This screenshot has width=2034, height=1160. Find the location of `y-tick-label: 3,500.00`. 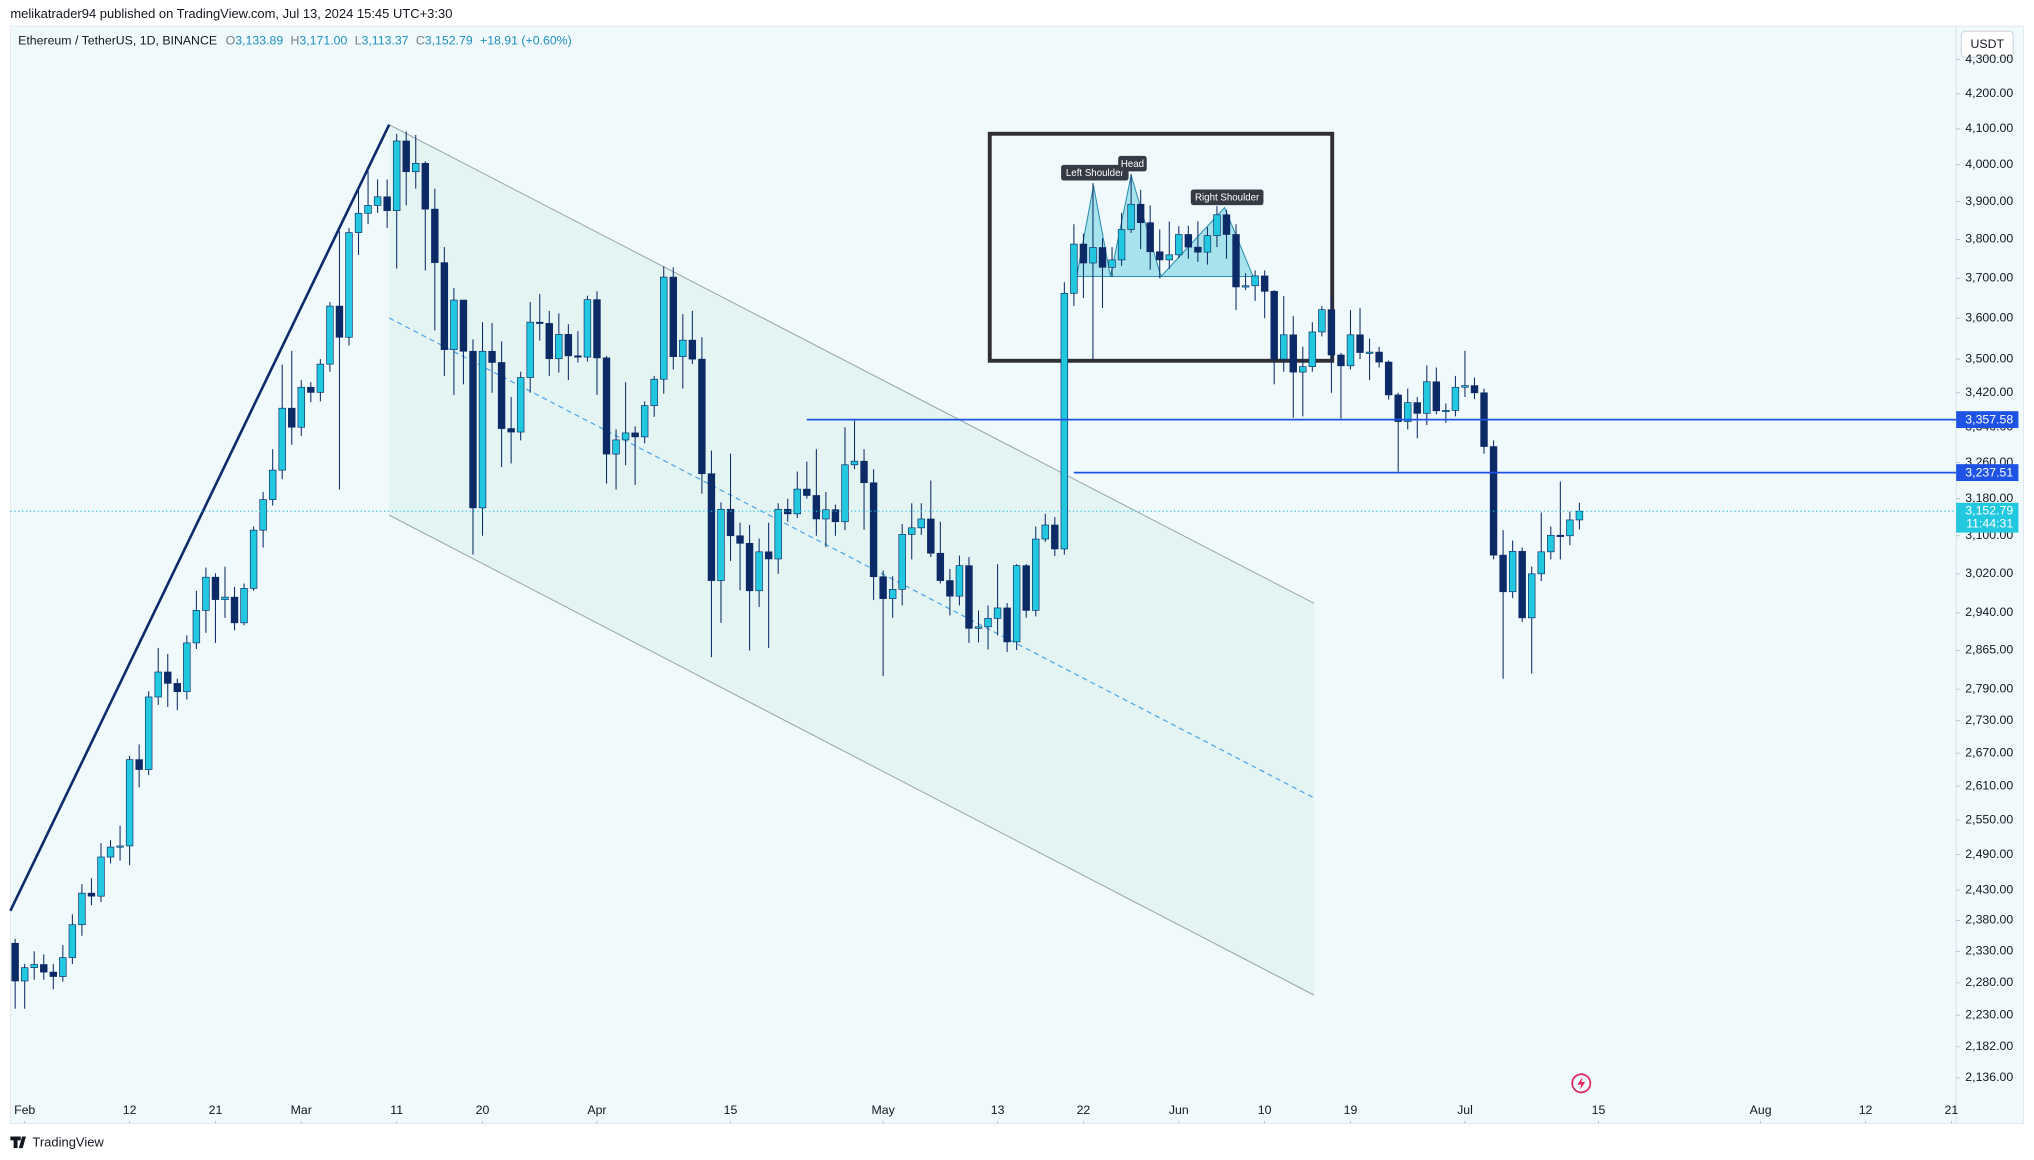

y-tick-label: 3,500.00 is located at coordinates (1989, 358).